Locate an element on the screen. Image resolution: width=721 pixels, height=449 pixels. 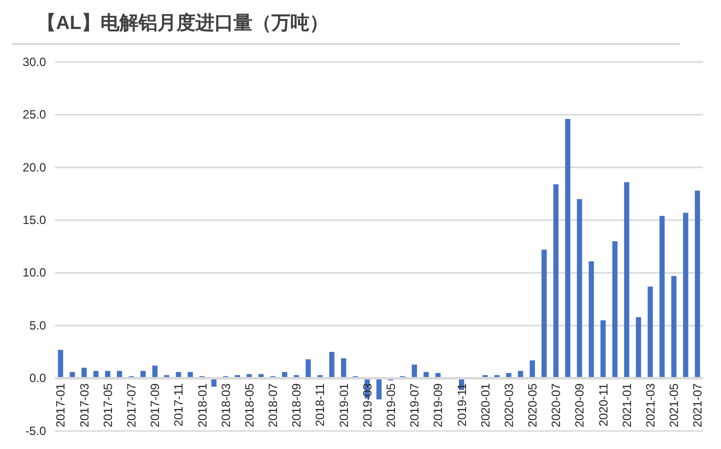
x-tick-label: 2017-03 is located at coordinates (84, 405).